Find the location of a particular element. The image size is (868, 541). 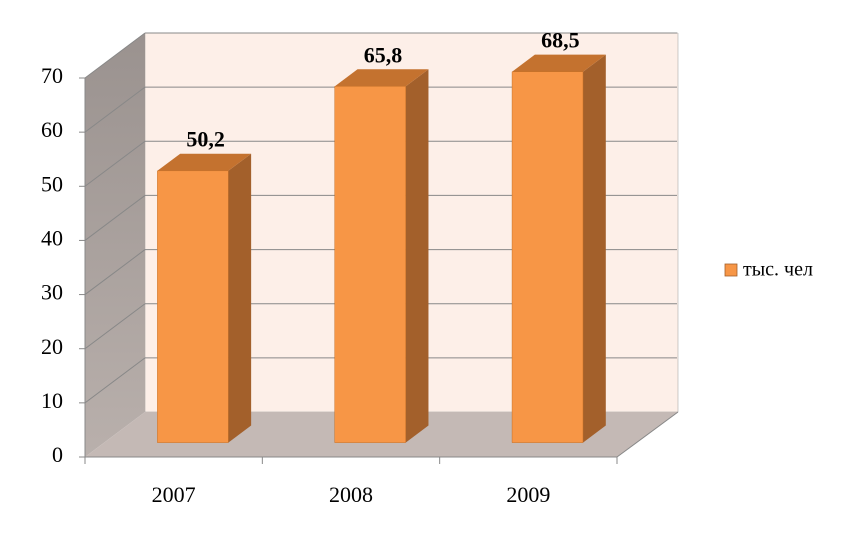

y-tick-label: 0 is located at coordinates (57, 454).